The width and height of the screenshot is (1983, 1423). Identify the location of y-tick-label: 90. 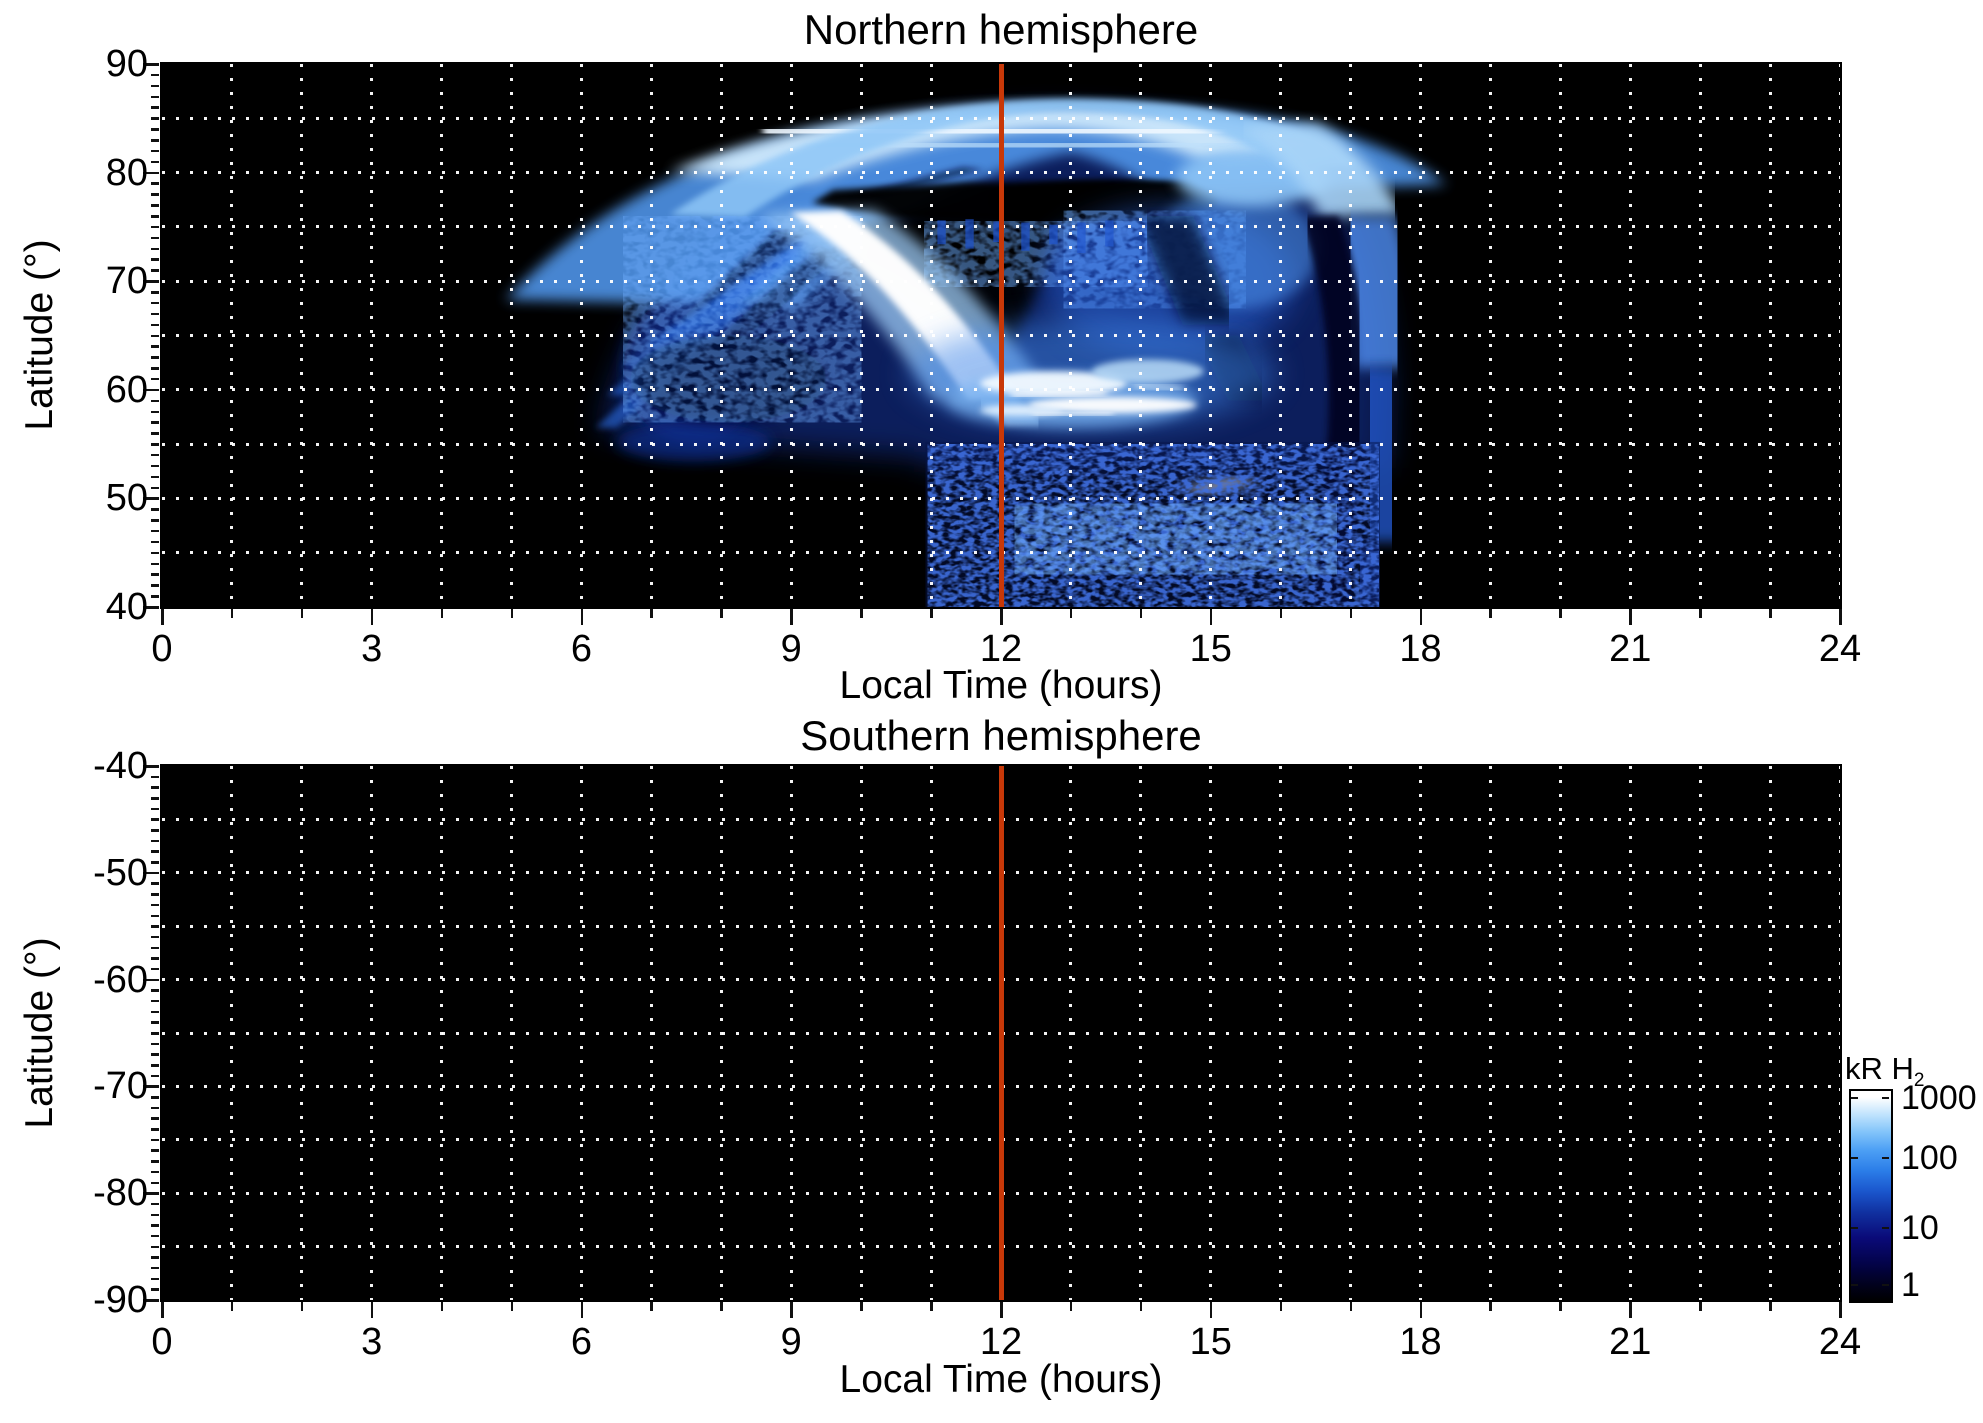
(126, 64).